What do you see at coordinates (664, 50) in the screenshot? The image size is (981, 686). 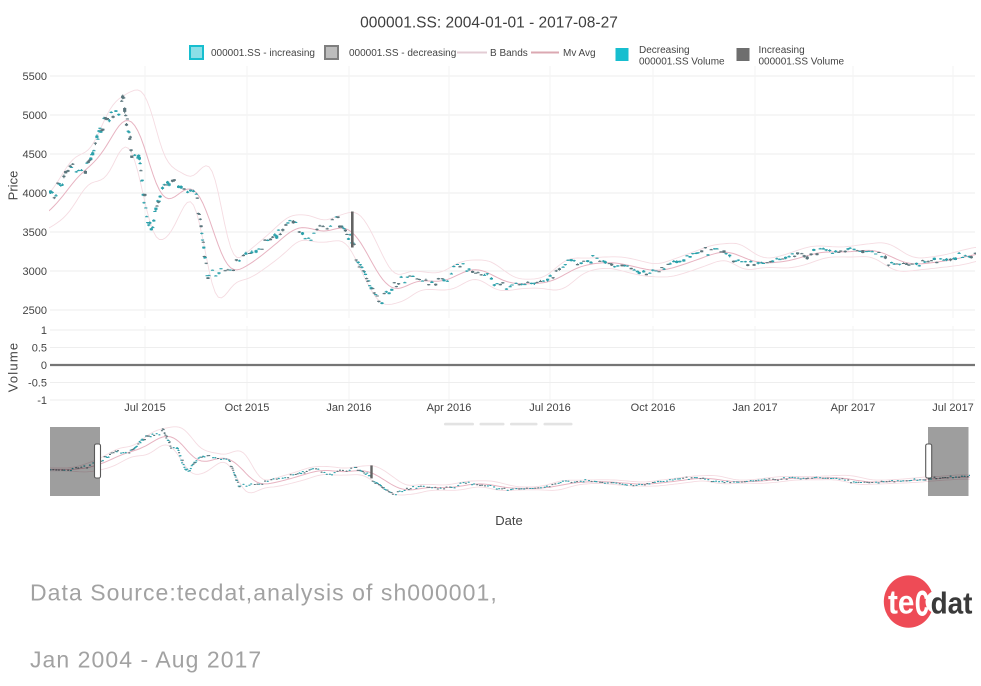 I see `svg-text: Decreasing` at bounding box center [664, 50].